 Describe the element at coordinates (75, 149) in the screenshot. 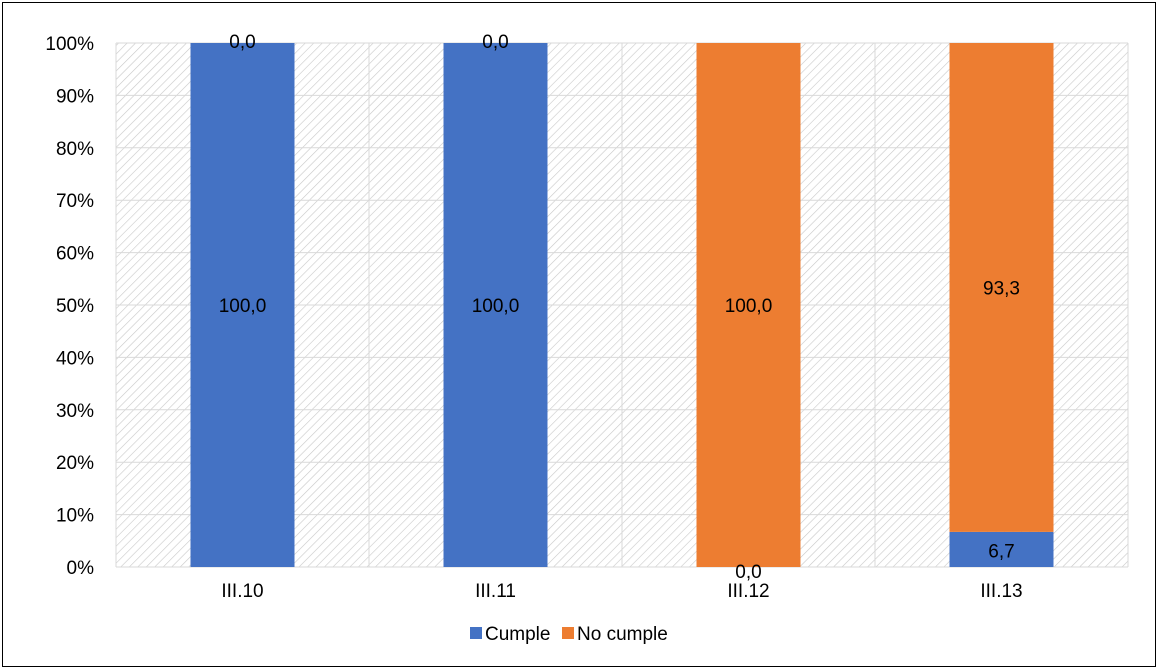

I see `y-tick-label: 80%` at that location.